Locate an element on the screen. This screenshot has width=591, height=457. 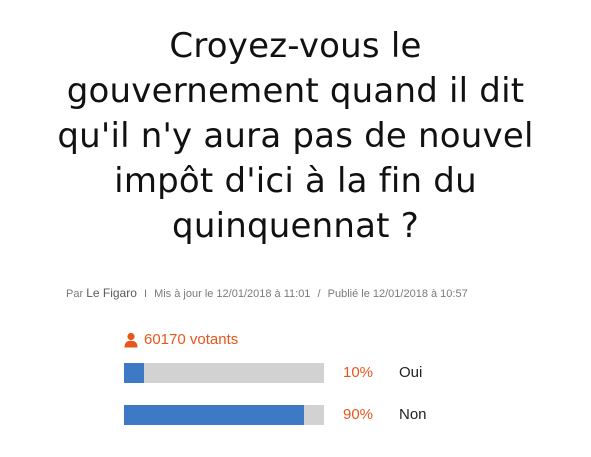
poll-question-line: gouvernement quand il dit is located at coordinates (295, 91).